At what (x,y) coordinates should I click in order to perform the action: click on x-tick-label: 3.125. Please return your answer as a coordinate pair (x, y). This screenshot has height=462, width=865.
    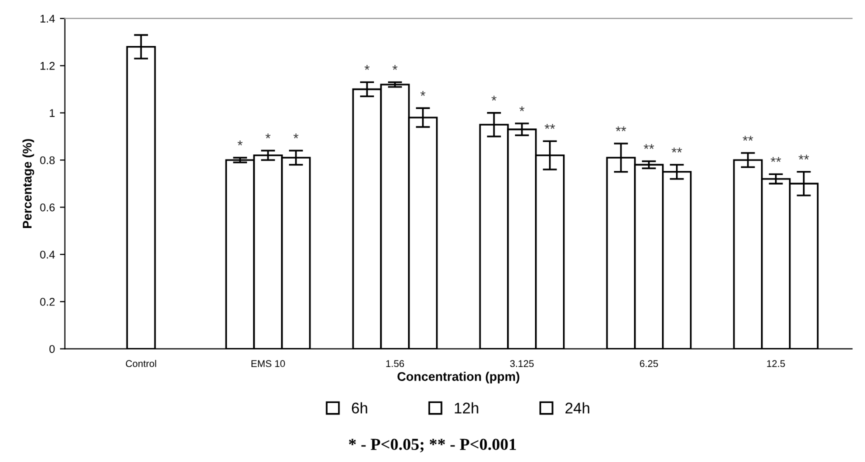
    Looking at the image, I should click on (522, 364).